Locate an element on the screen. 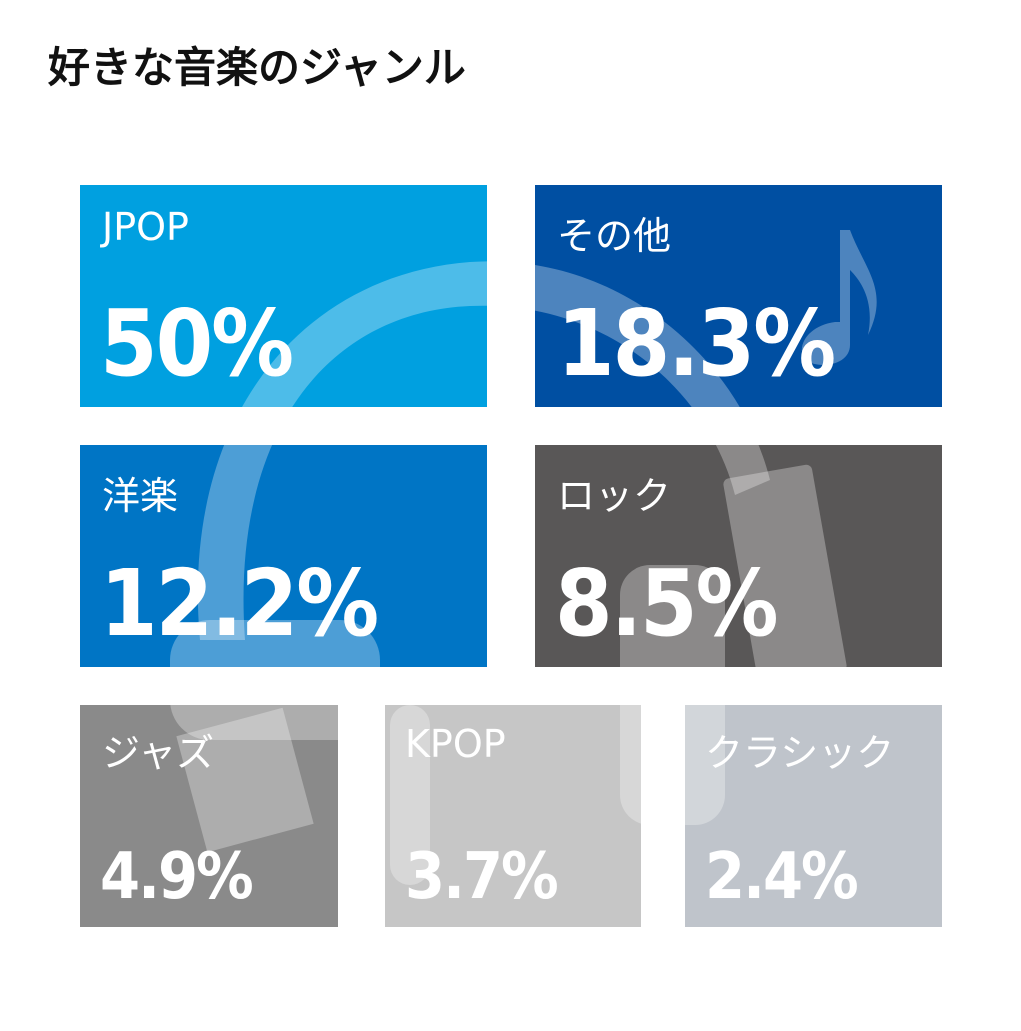 The height and width of the screenshot is (1031, 1021). tile-label: 洋楽 is located at coordinates (140, 496).